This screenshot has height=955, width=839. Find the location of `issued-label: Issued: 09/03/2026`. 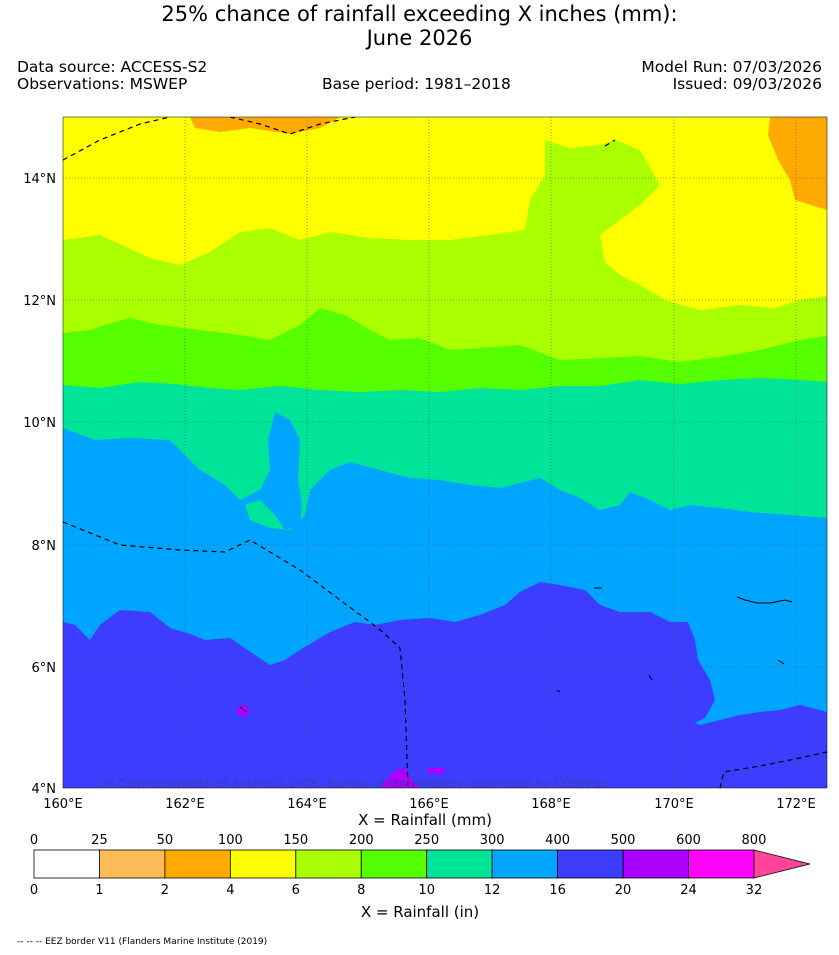

issued-label: Issued: 09/03/2026 is located at coordinates (747, 84).